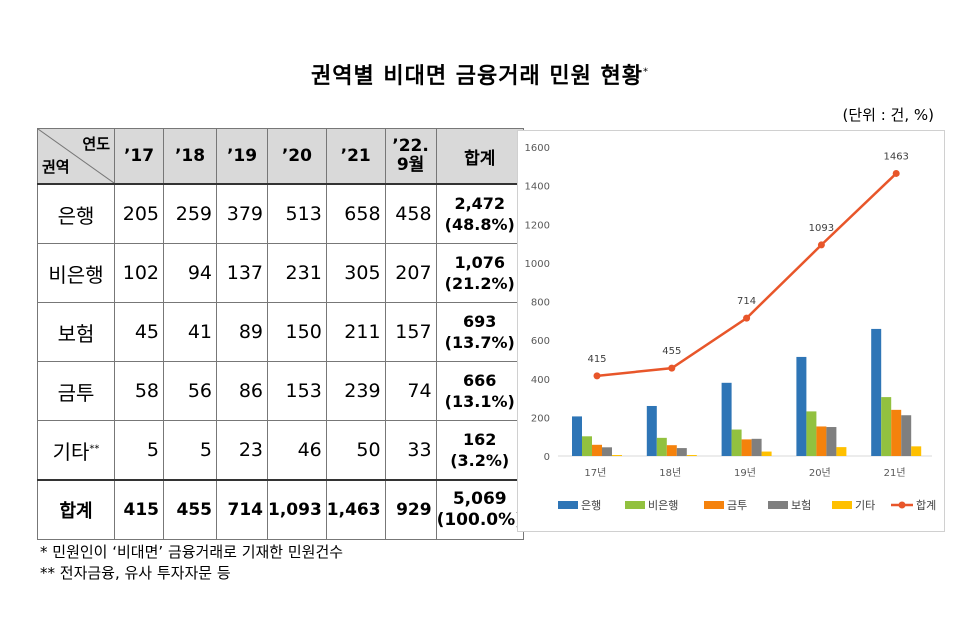 Image resolution: width=960 pixels, height=626 pixels. I want to click on table-cell: 102, so click(139, 273).